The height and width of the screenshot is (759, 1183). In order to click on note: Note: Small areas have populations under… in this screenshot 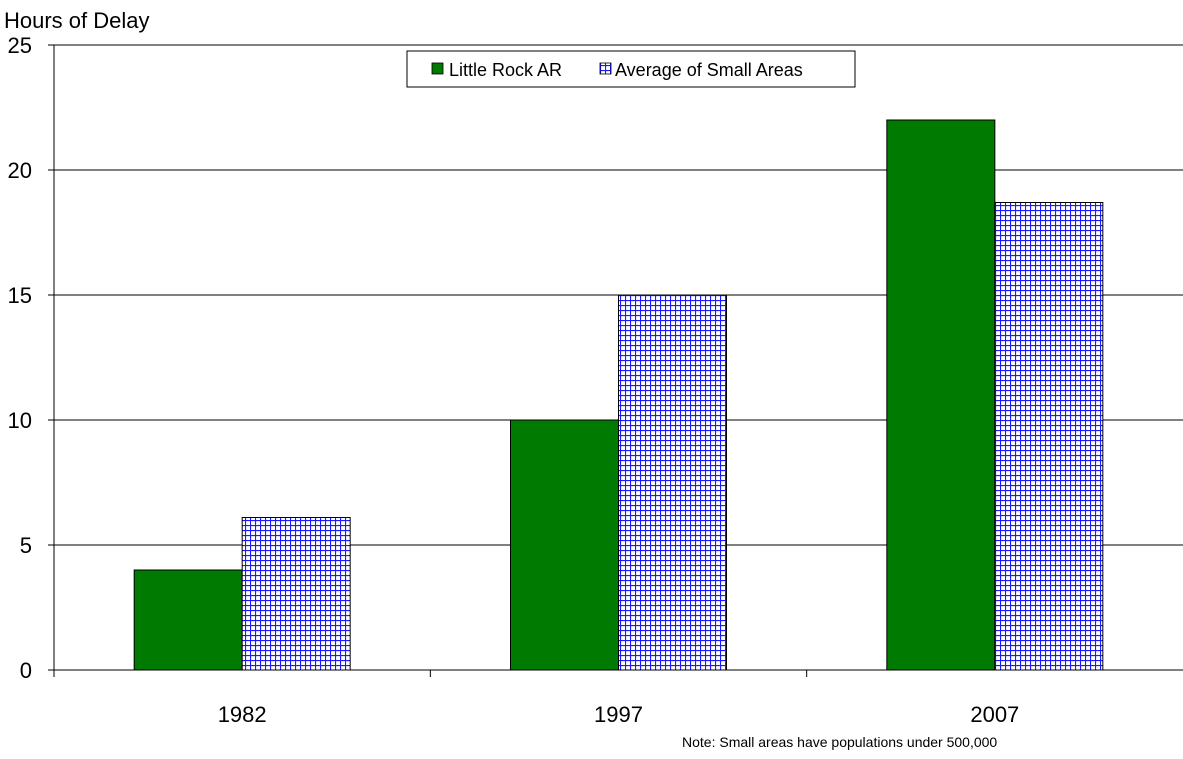, I will do `click(839, 742)`.